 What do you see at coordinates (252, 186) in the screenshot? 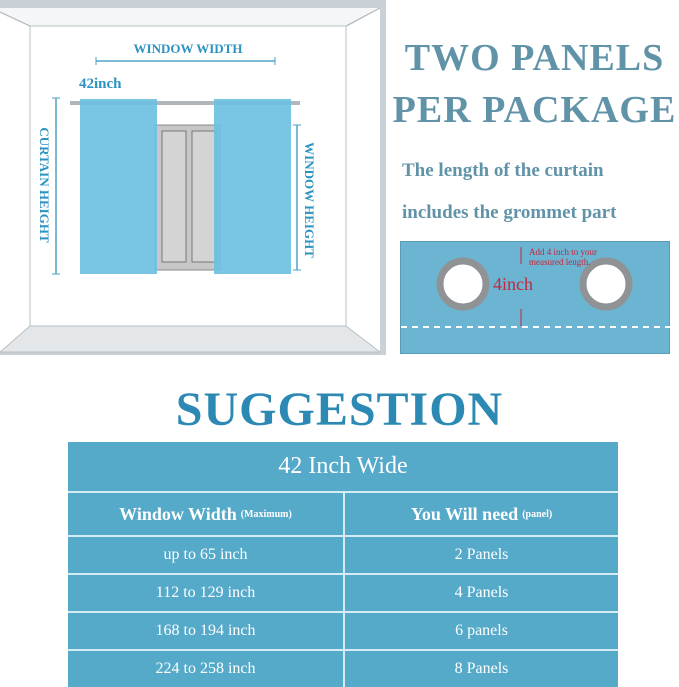
I see `right-curtain` at bounding box center [252, 186].